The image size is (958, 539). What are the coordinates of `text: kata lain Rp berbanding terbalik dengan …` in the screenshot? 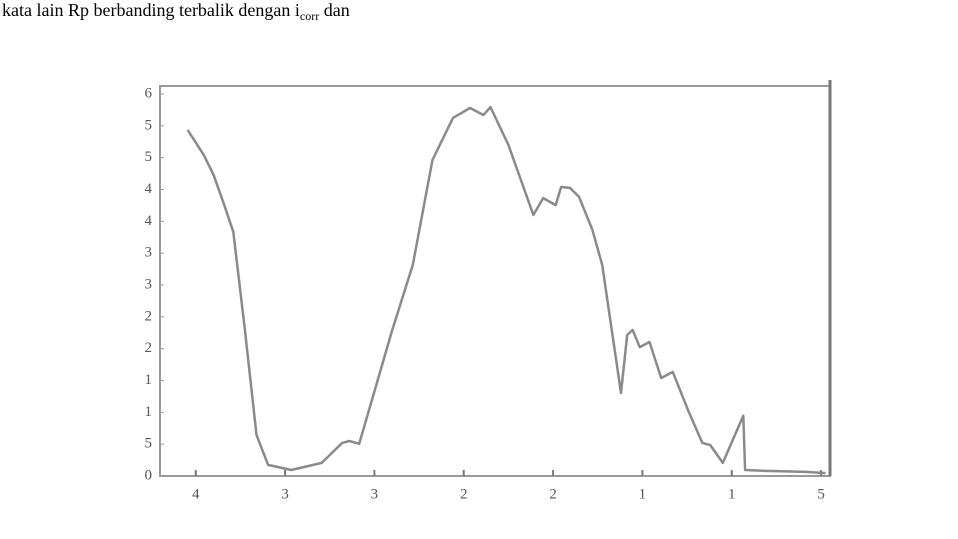 It's located at (151, 10).